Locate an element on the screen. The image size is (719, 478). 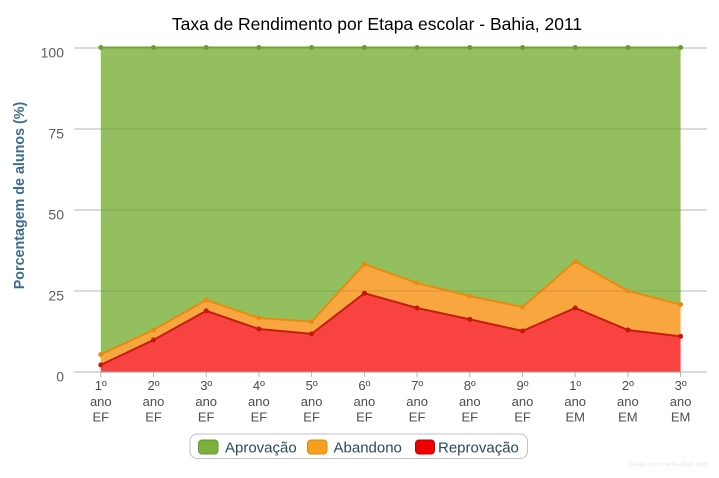
svg-text: 5º is located at coordinates (312, 385).